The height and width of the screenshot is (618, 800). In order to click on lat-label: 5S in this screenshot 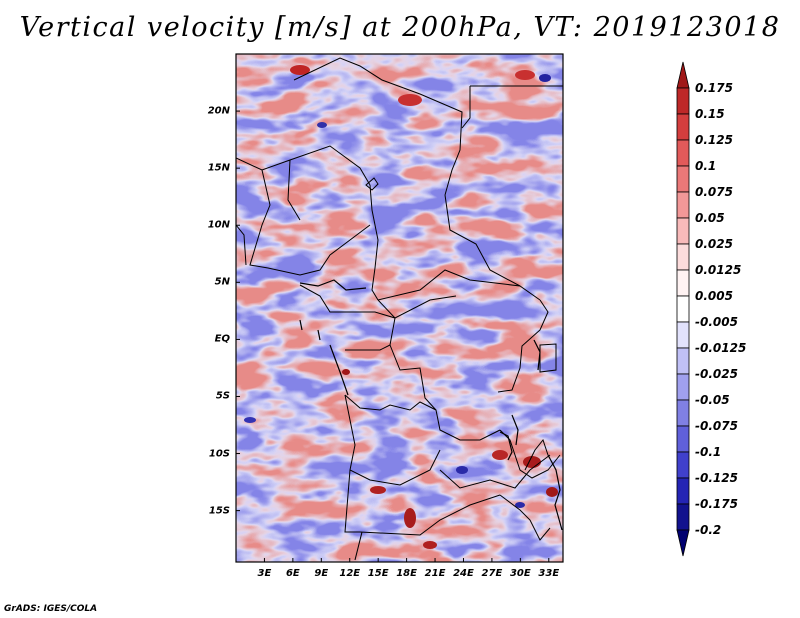, I will do `click(222, 396)`.